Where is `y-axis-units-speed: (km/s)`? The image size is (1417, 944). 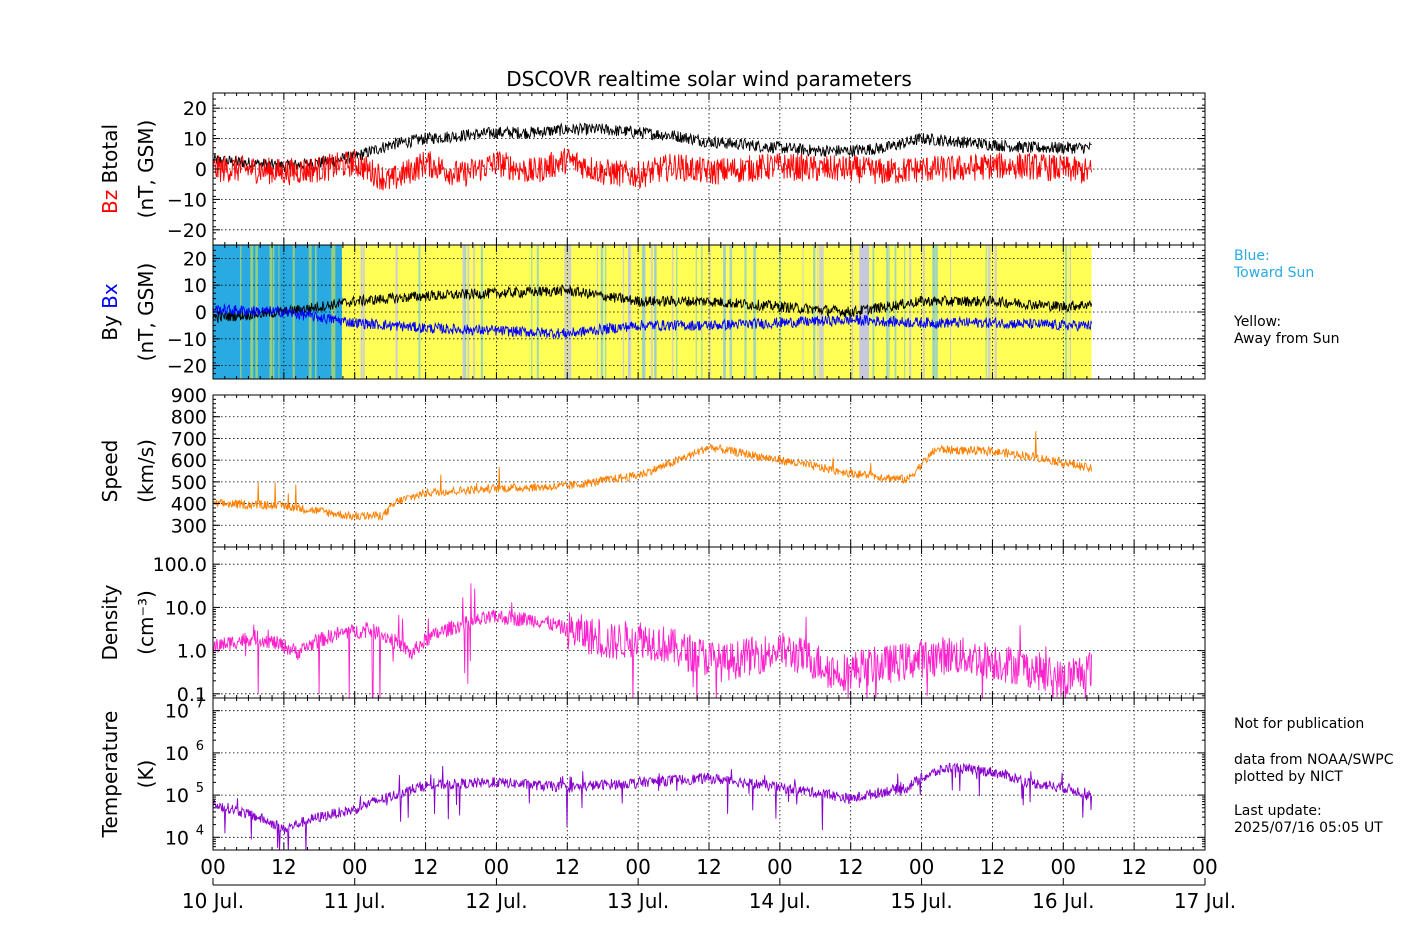
y-axis-units-speed: (km/s) is located at coordinates (146, 471).